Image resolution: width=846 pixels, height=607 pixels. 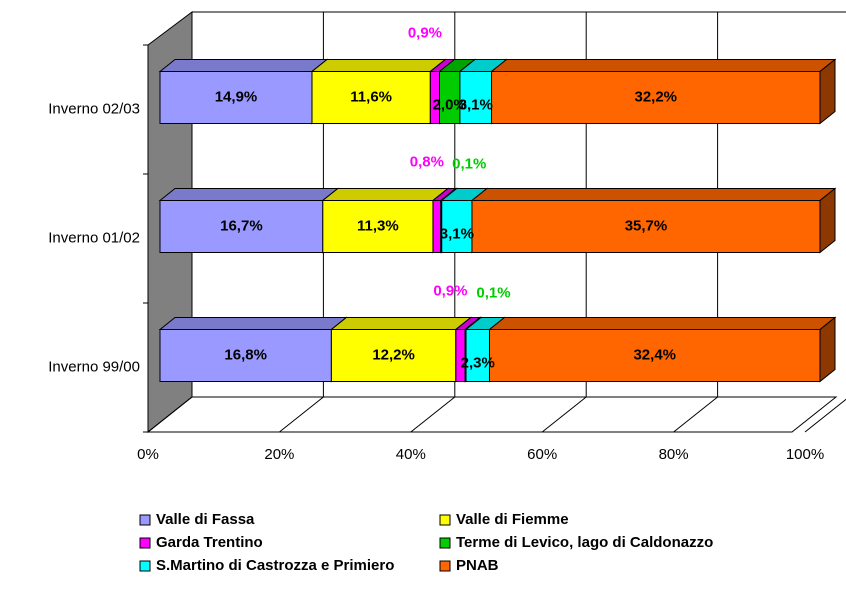 What do you see at coordinates (94, 108) in the screenshot?
I see `category-label: Inverno 02/03` at bounding box center [94, 108].